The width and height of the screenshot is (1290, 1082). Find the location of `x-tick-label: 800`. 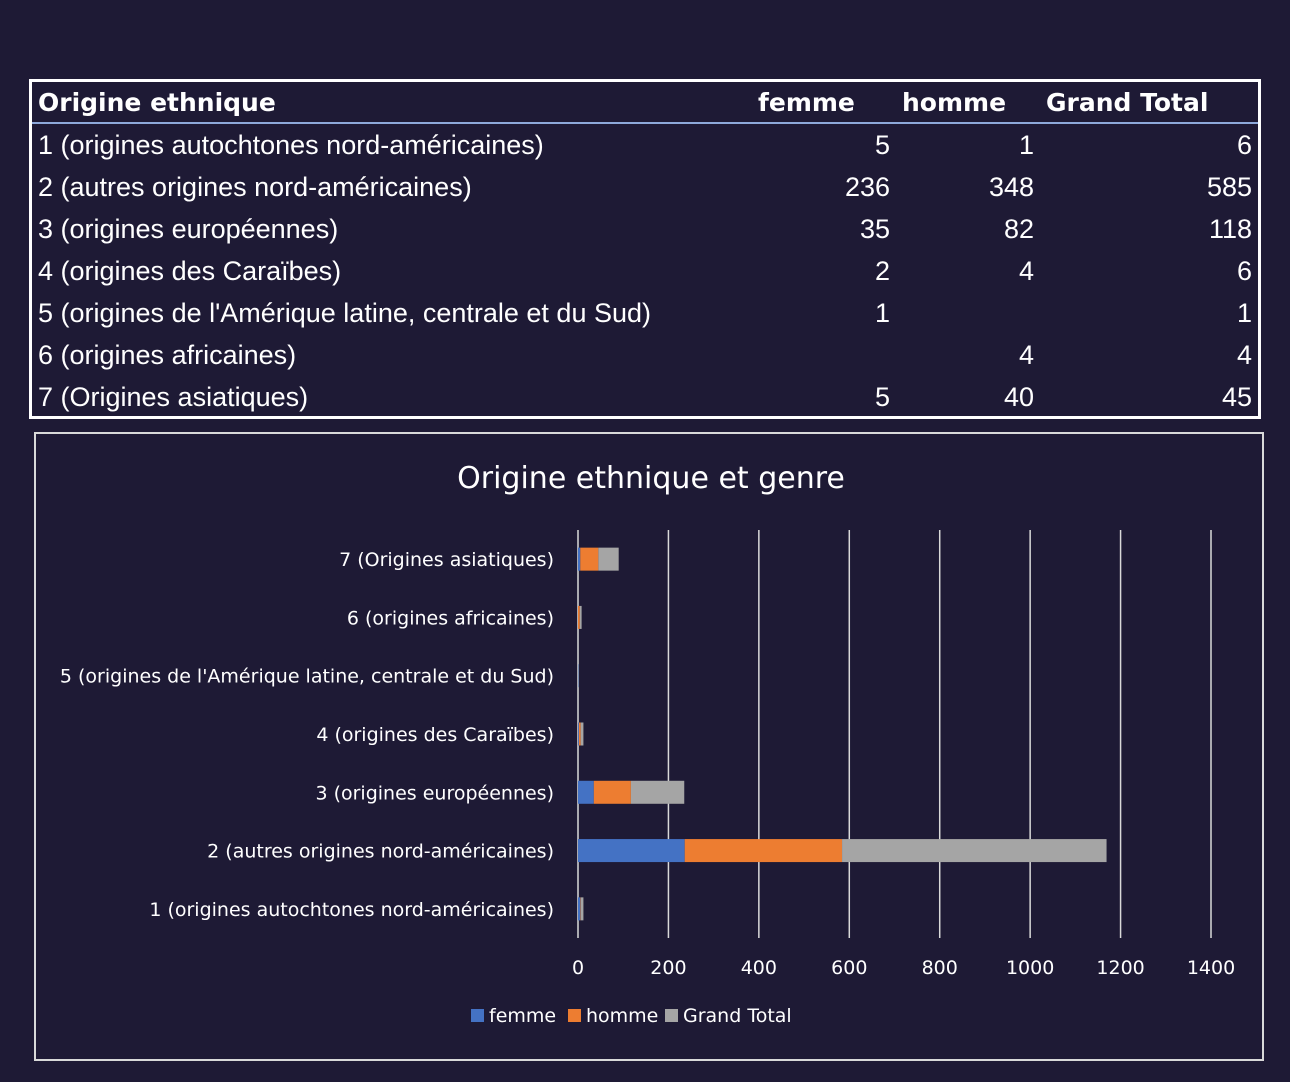

x-tick-label: 800 is located at coordinates (940, 968).